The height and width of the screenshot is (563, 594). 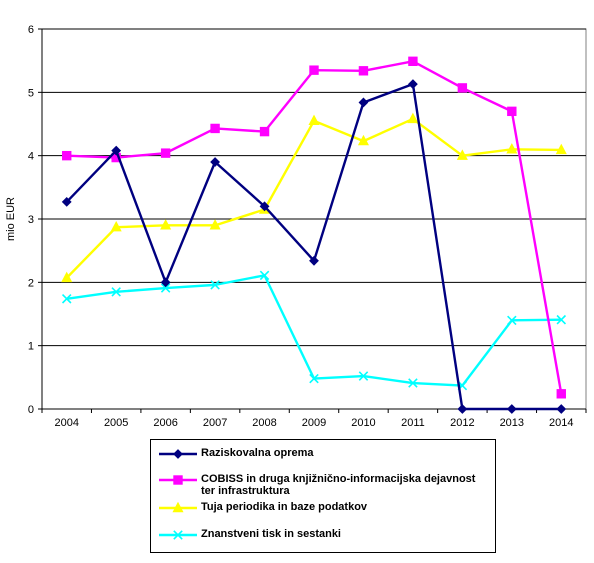 What do you see at coordinates (324, 453) in the screenshot?
I see `legend-item-1: Raziskovalna oprema` at bounding box center [324, 453].